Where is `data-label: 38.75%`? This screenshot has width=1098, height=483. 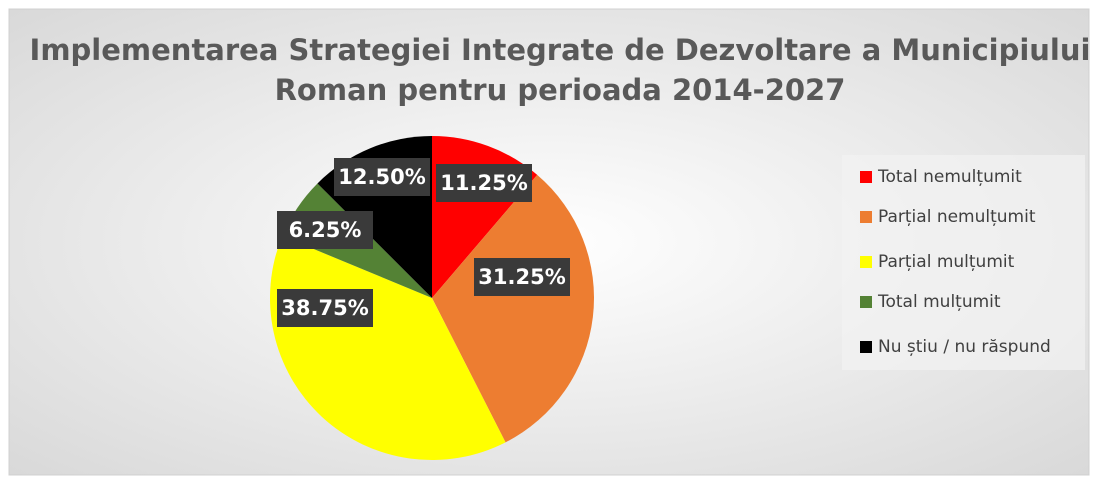
data-label: 38.75% is located at coordinates (324, 308).